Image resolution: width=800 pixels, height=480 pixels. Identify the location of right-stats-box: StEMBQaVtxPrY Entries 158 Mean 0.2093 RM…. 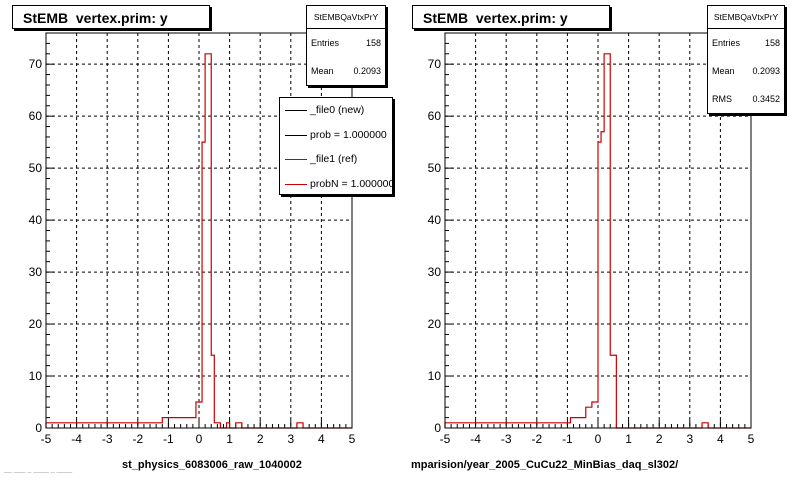
(746, 59).